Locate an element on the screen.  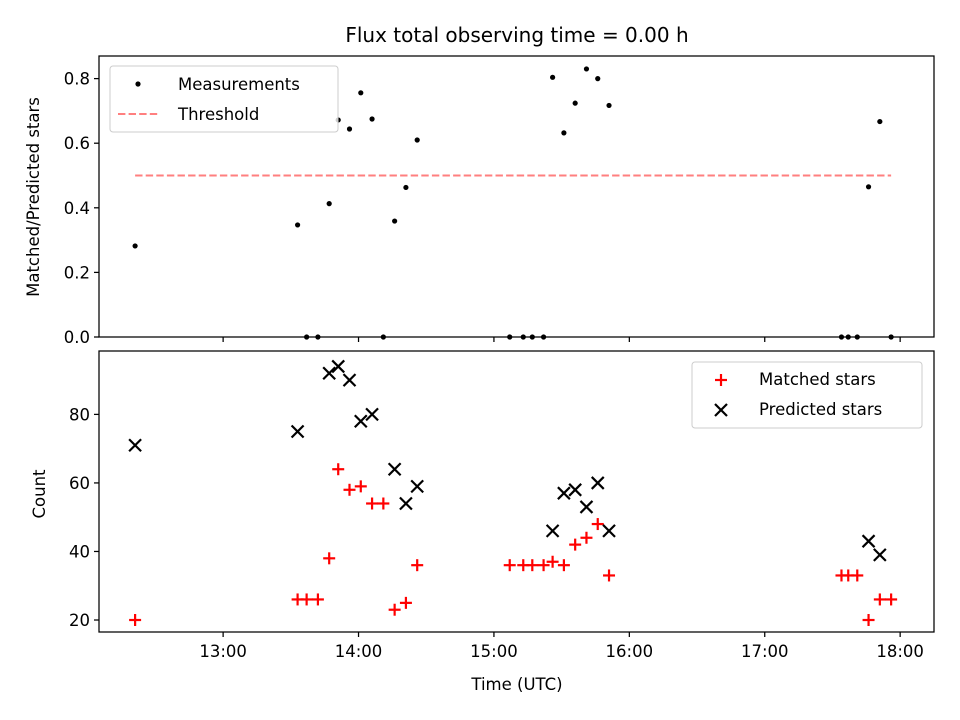
top-ytick-label: 0.4 is located at coordinates (77, 208).